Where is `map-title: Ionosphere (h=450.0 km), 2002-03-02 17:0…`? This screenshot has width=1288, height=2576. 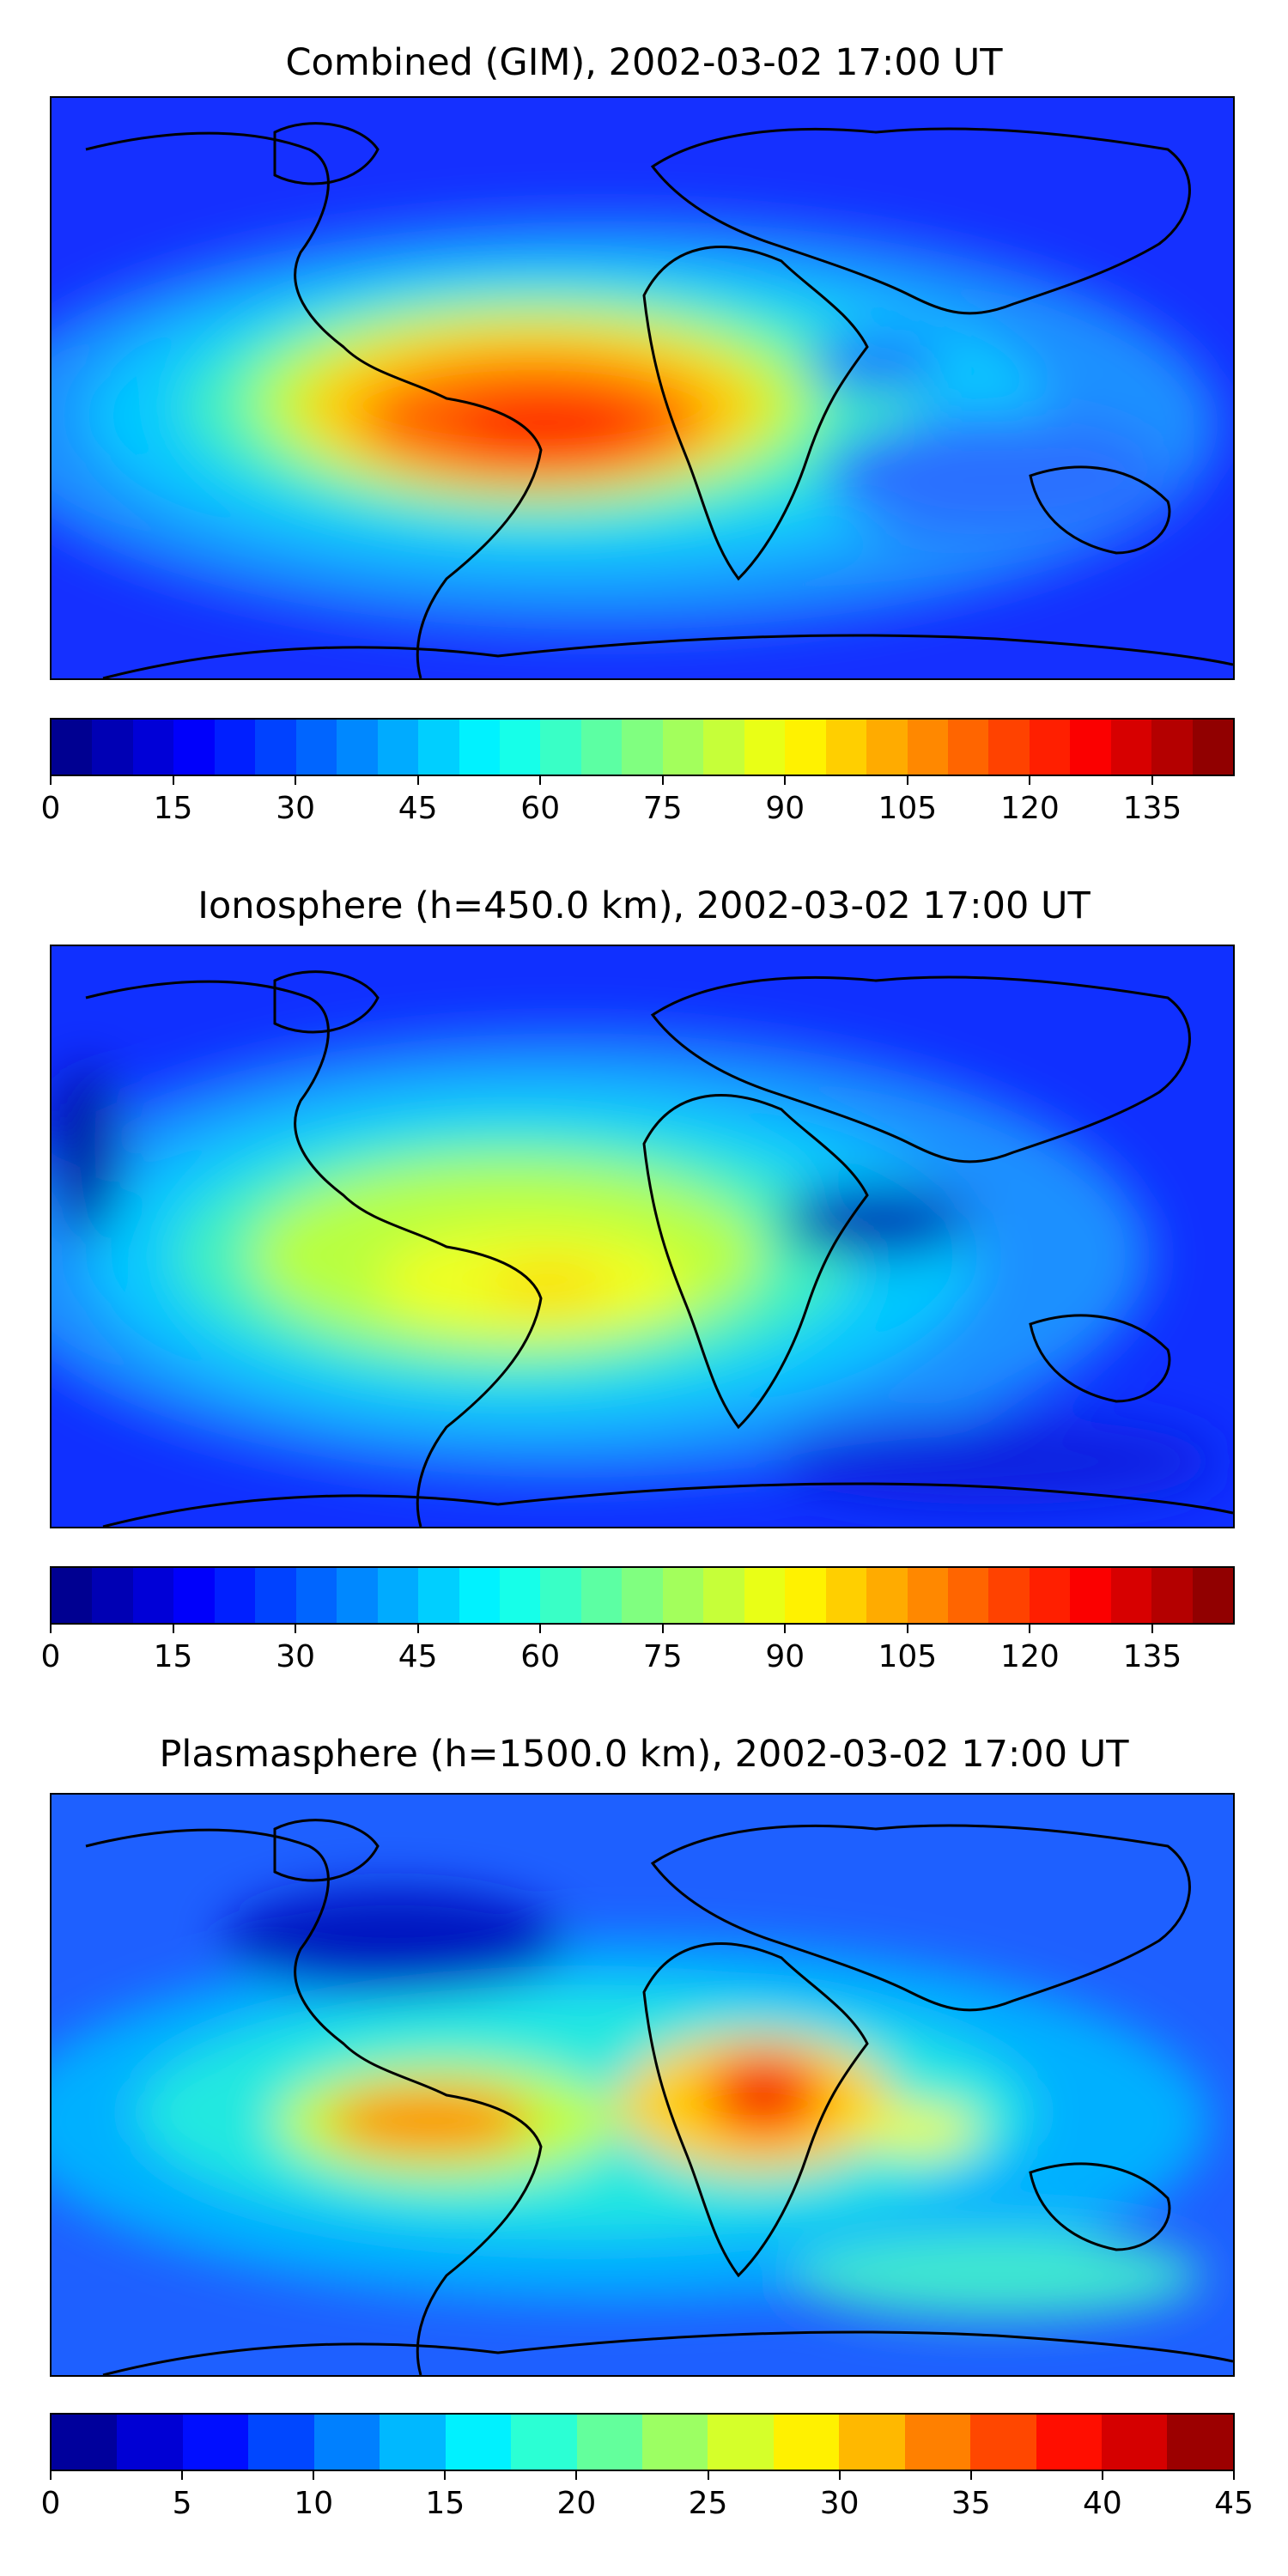
map-title: Ionosphere (h=450.0 km), 2002-03-02 17:0… is located at coordinates (644, 906).